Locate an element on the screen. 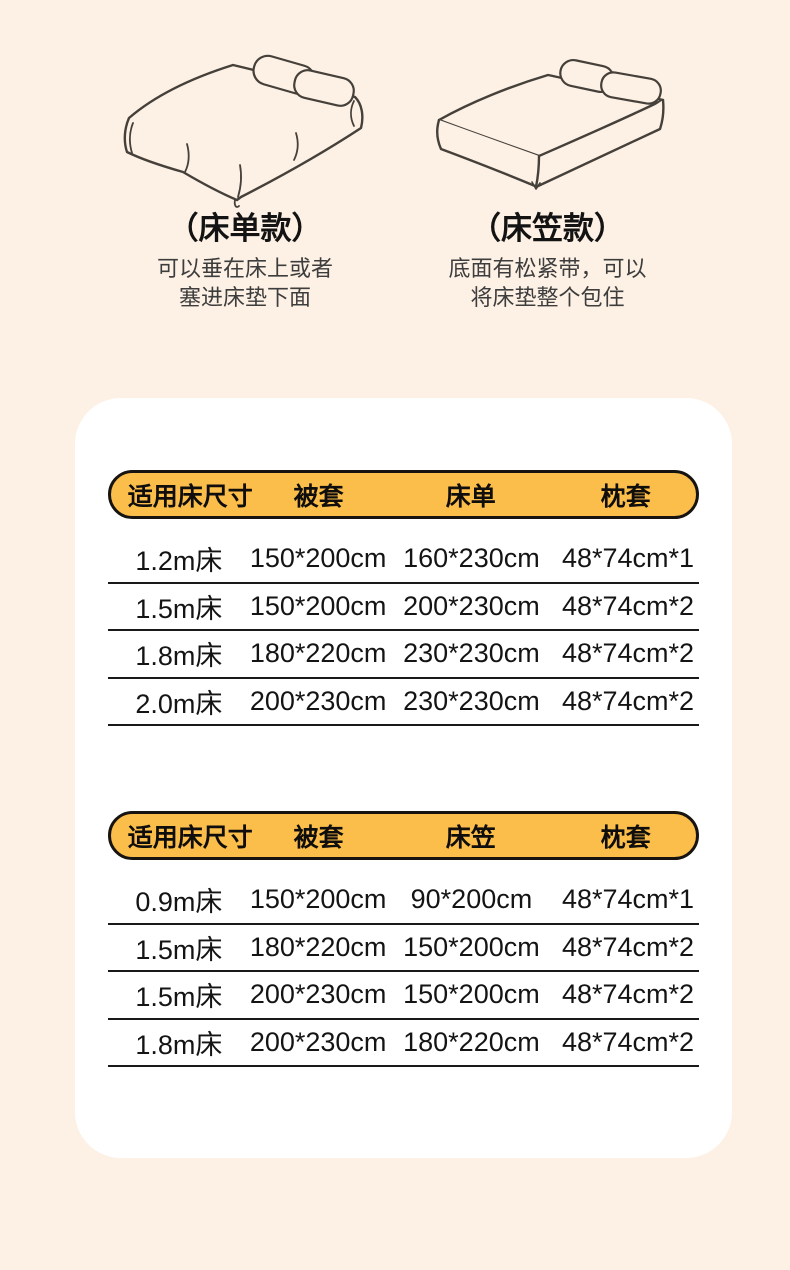  table-row: 1.2m床 150*200cm 160*230cm 48*74cm*1 is located at coordinates (403, 560).